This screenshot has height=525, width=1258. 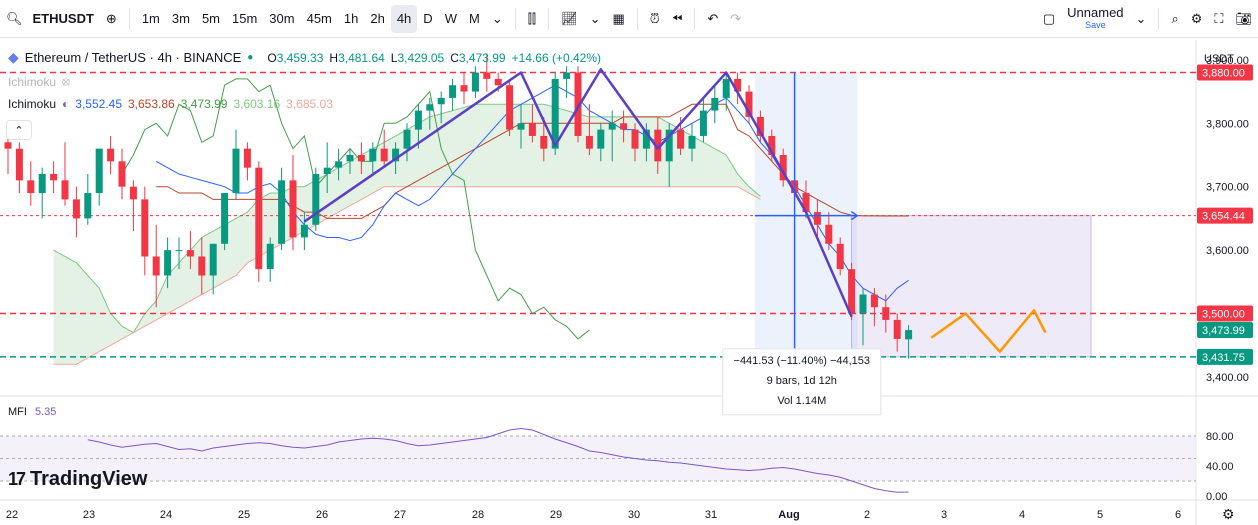 I want to click on interval-group: 1m 3m 5m 15m 30m 45m 1h 2h 4h D W M, so click(x=311, y=18).